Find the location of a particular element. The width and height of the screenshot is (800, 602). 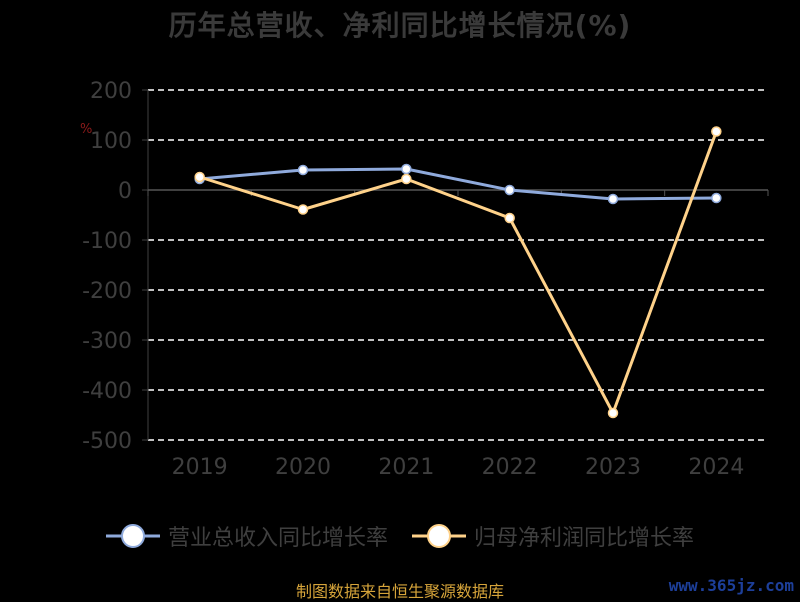

legend-item-revenue: 营业总收入同比增长率 is located at coordinates (246, 536).